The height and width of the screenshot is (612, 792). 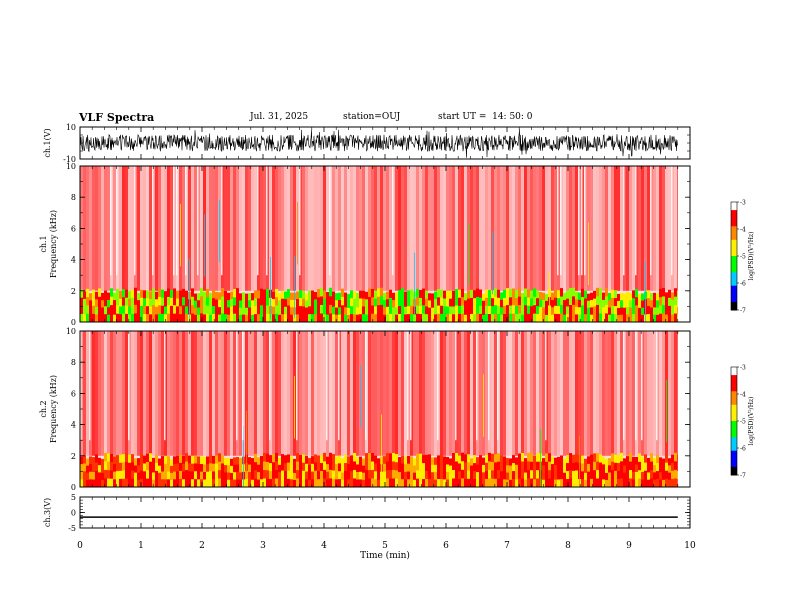 I want to click on spectrogram-sferic, so click(x=549, y=296).